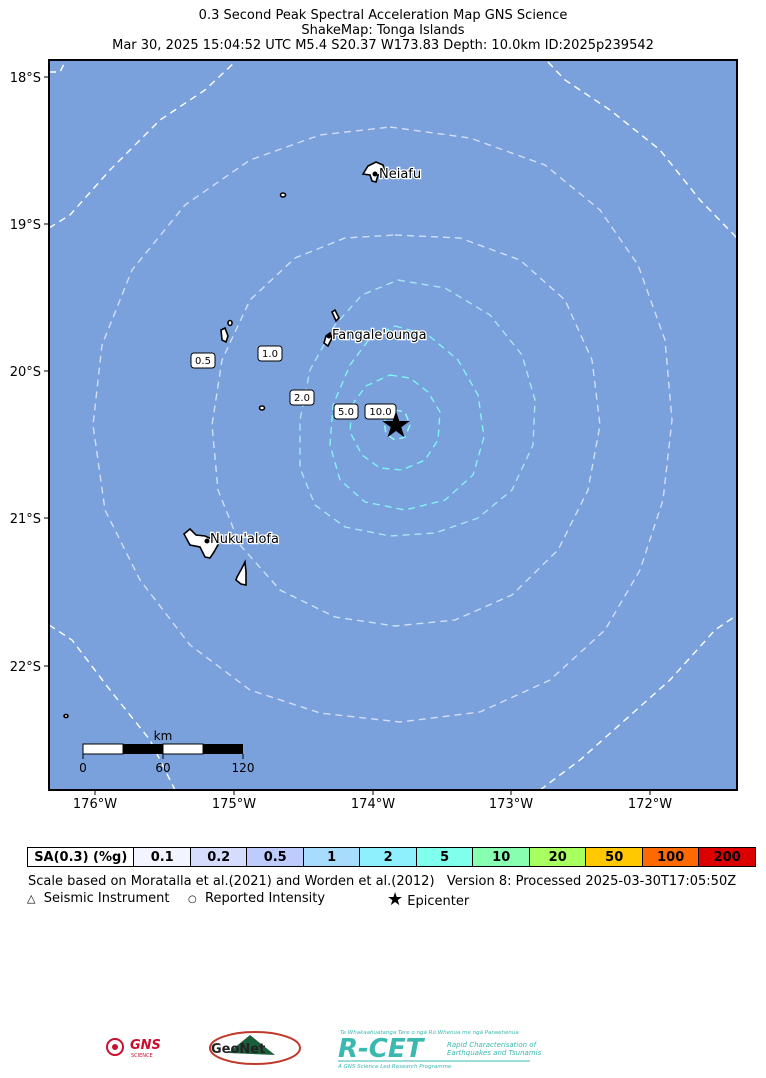  I want to click on lon-label: 174°W, so click(373, 804).